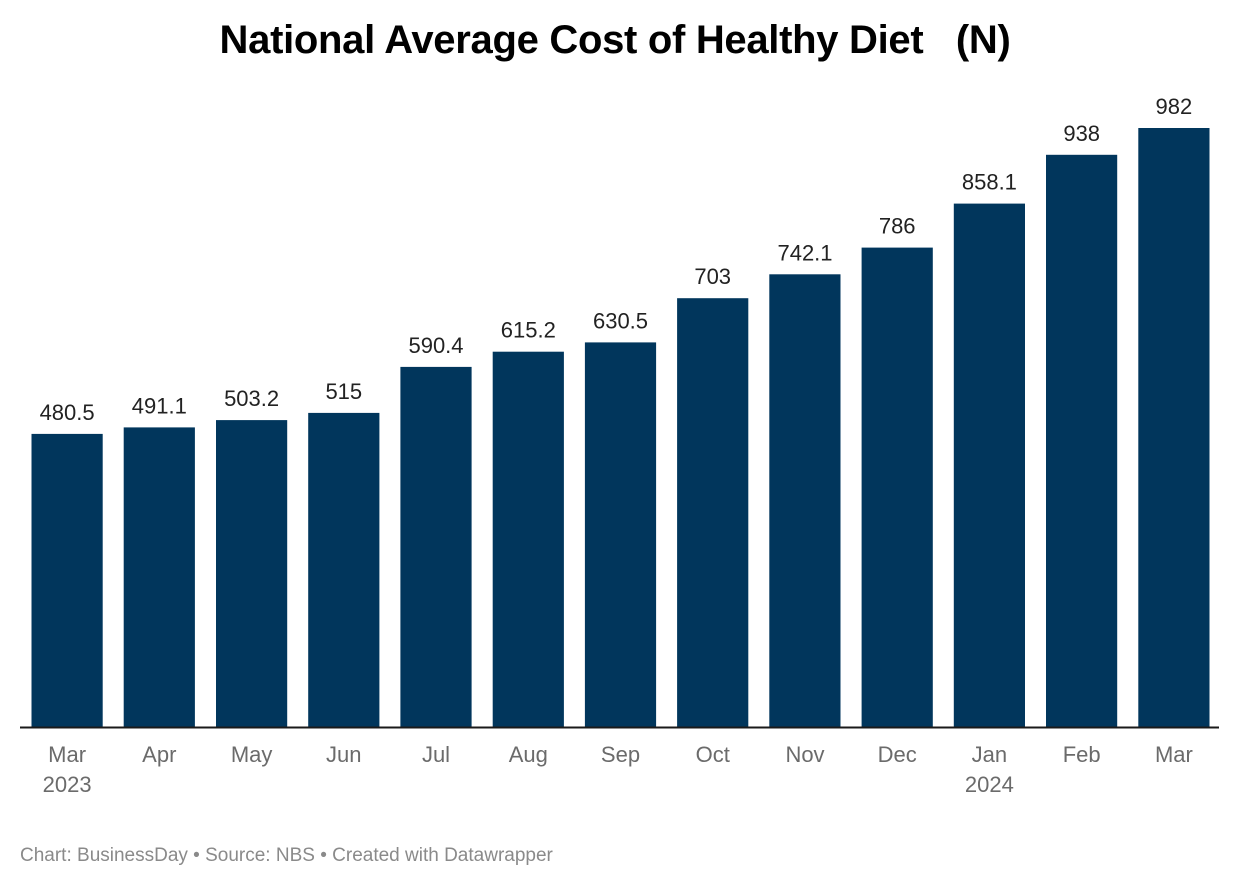 This screenshot has width=1240, height=890. What do you see at coordinates (804, 754) in the screenshot?
I see `x-tick-label: Nov` at bounding box center [804, 754].